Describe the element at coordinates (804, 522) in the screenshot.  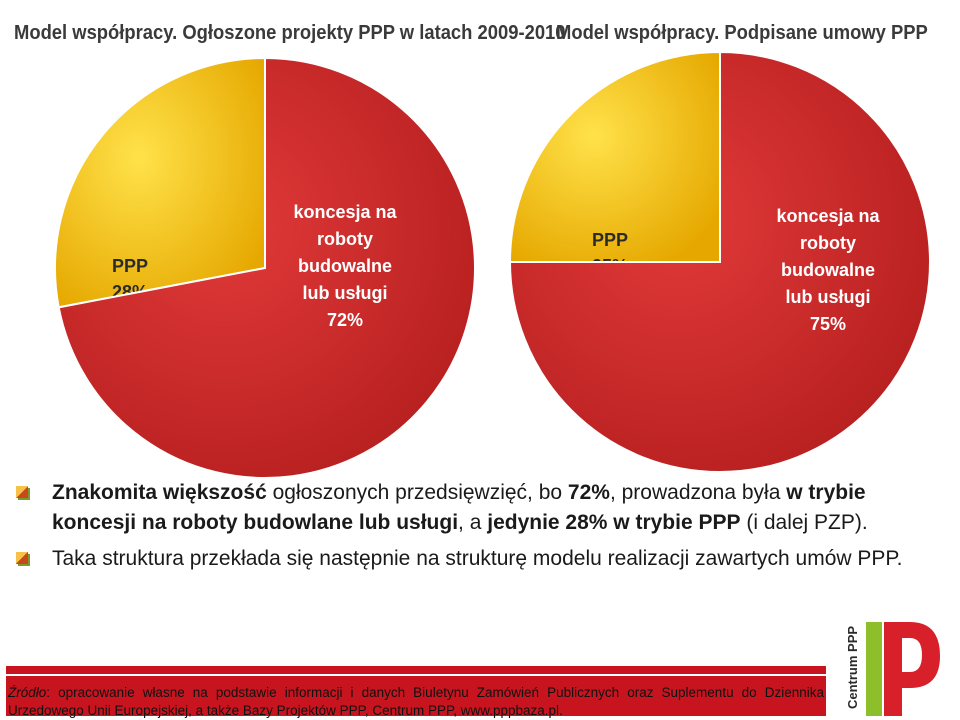
I see `bullet-1-part-8: (i dalej PZP).` at that location.